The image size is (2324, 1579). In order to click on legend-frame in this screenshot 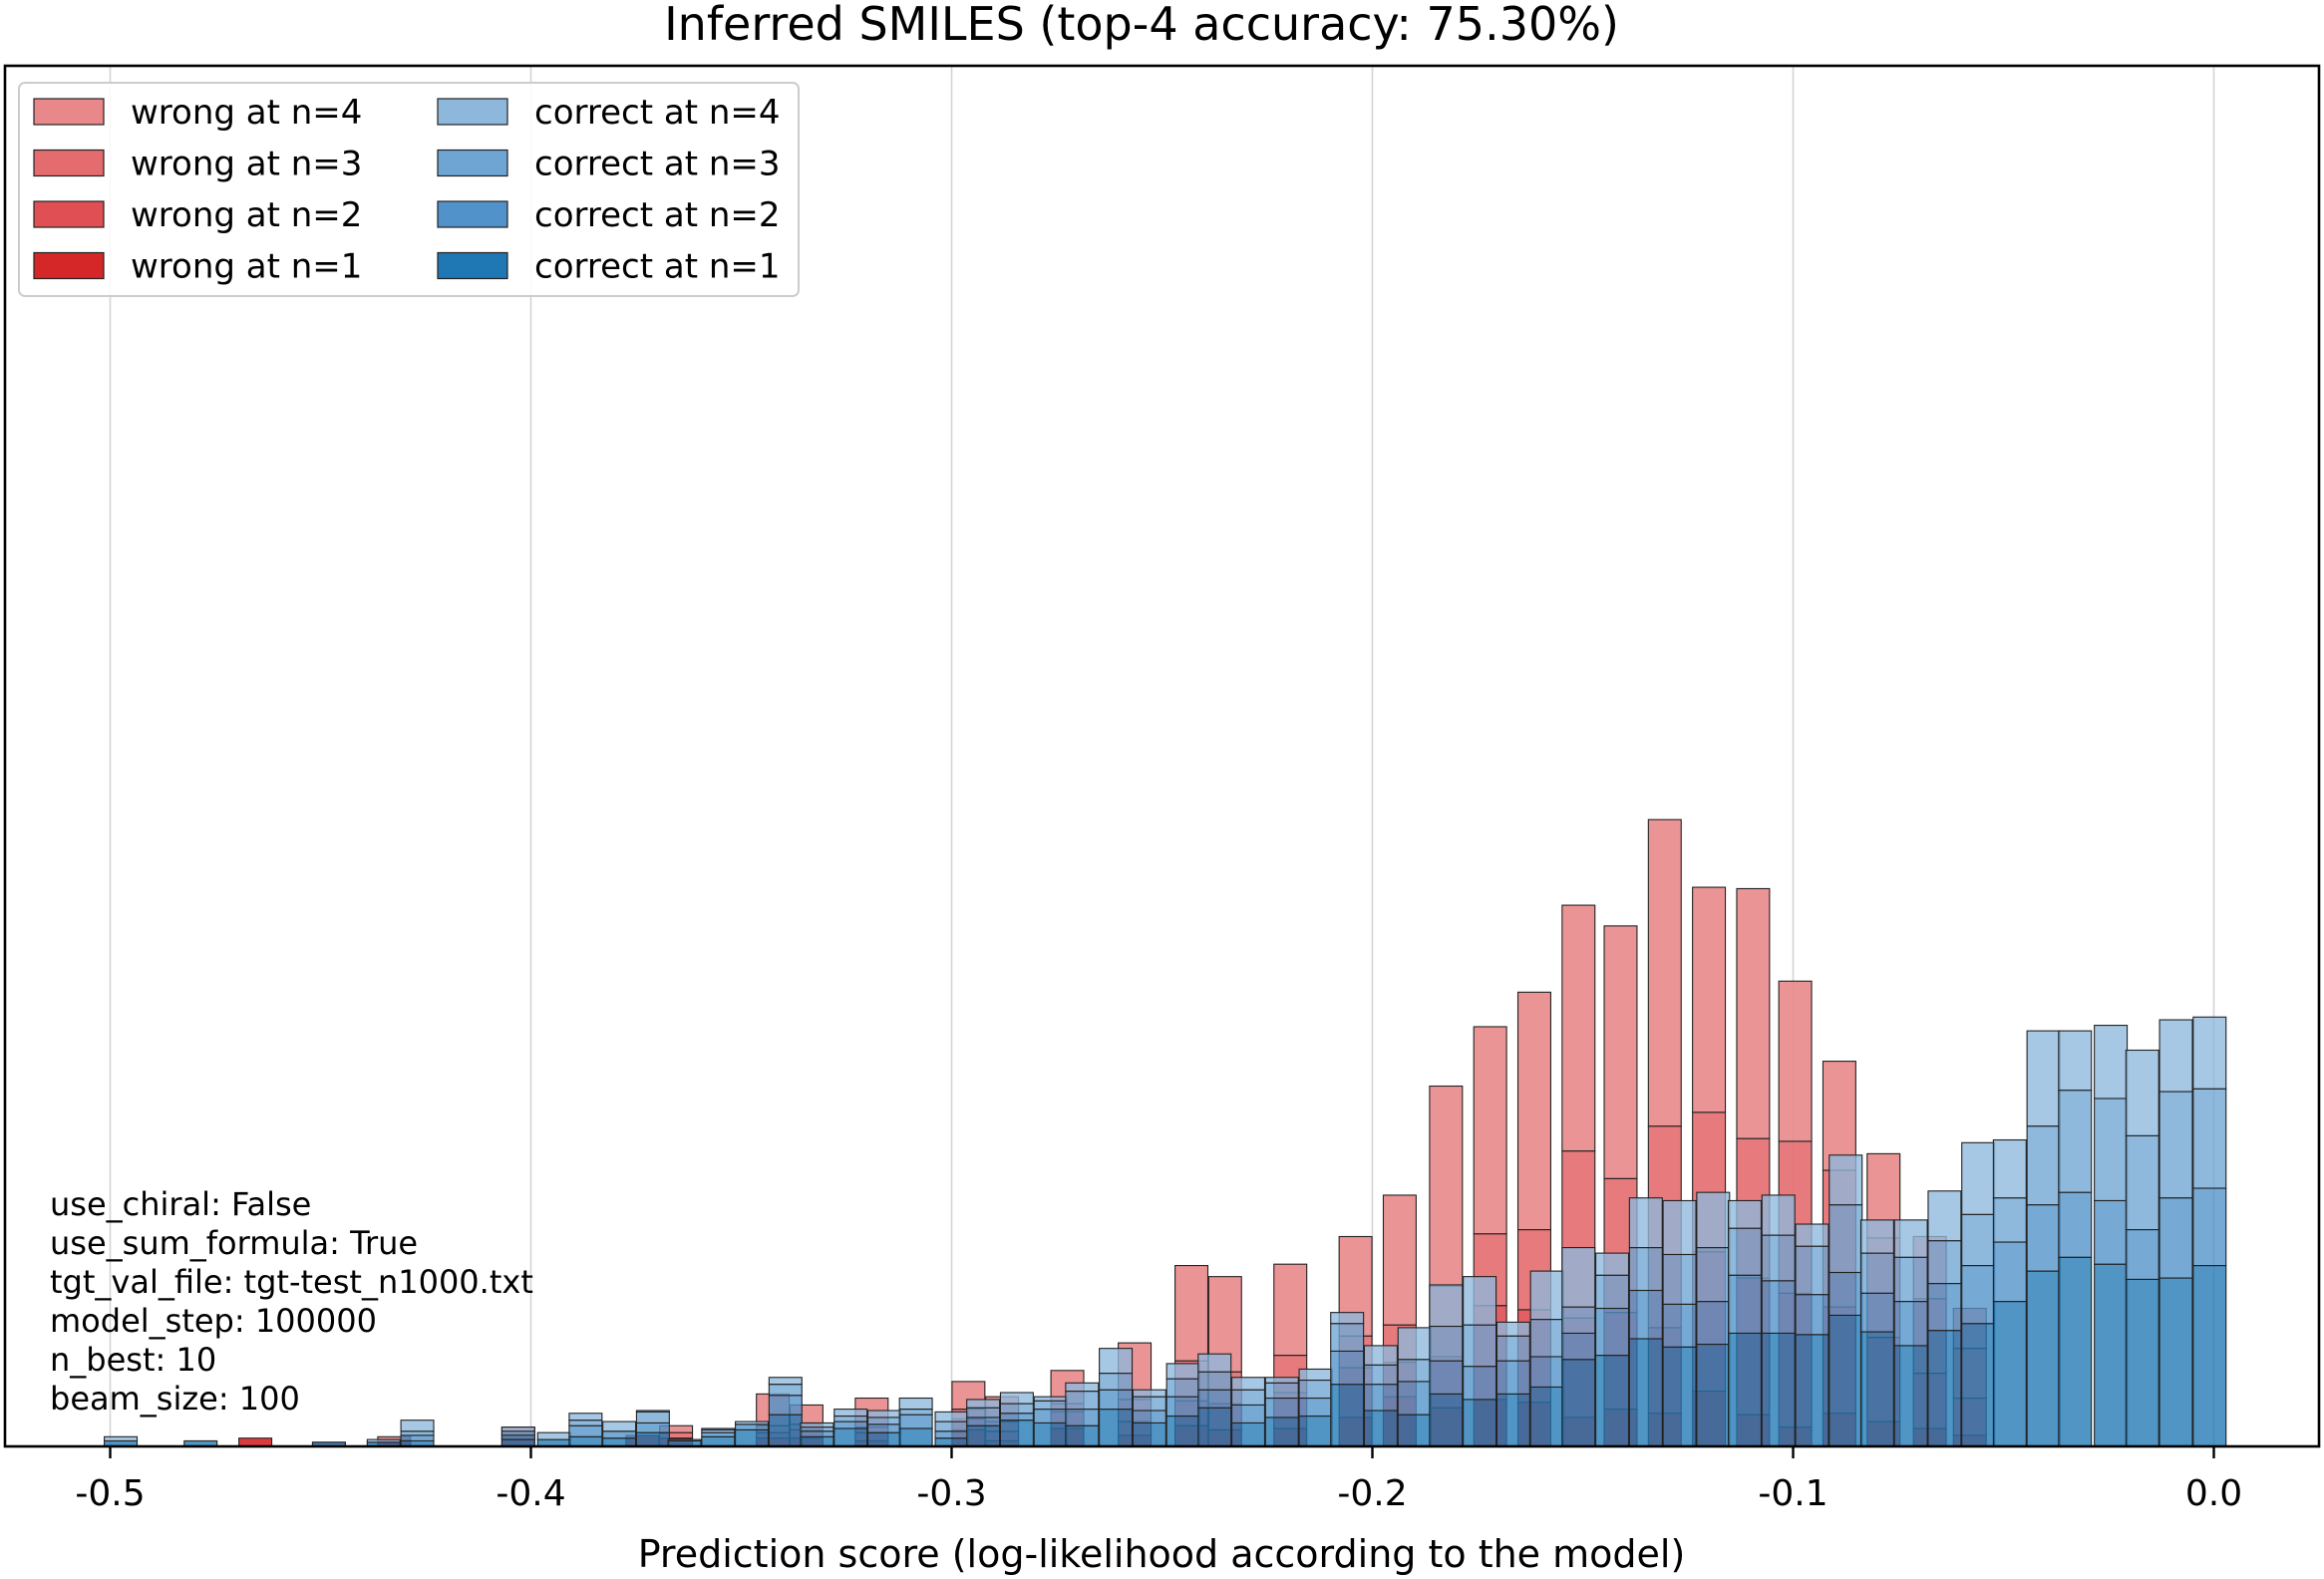, I will do `click(409, 189)`.